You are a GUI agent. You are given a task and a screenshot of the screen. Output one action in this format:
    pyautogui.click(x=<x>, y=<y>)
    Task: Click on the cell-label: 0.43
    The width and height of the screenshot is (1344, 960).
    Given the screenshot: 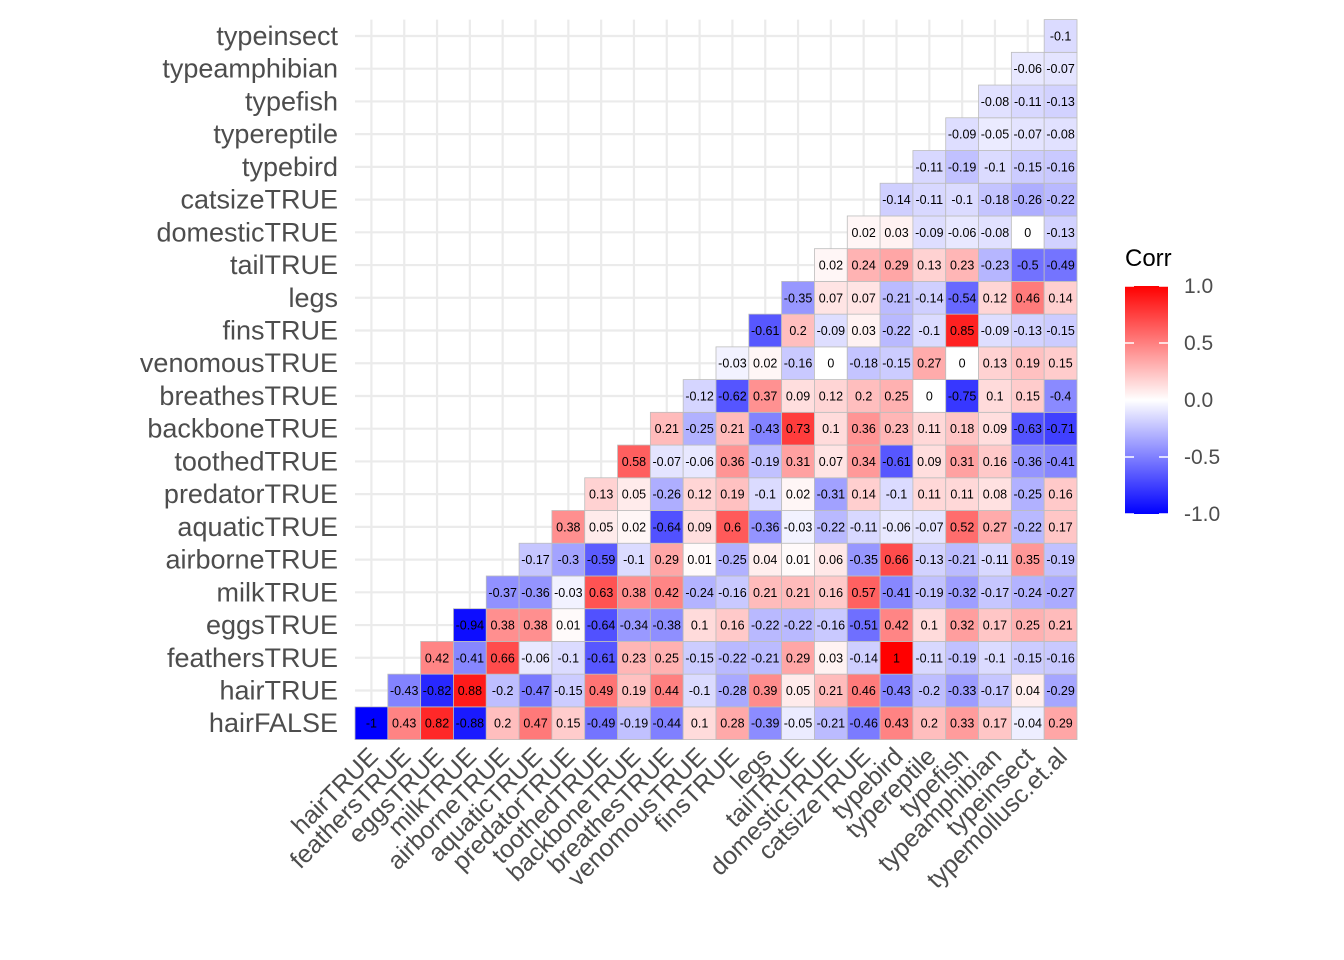 What is the action you would take?
    pyautogui.click(x=404, y=724)
    